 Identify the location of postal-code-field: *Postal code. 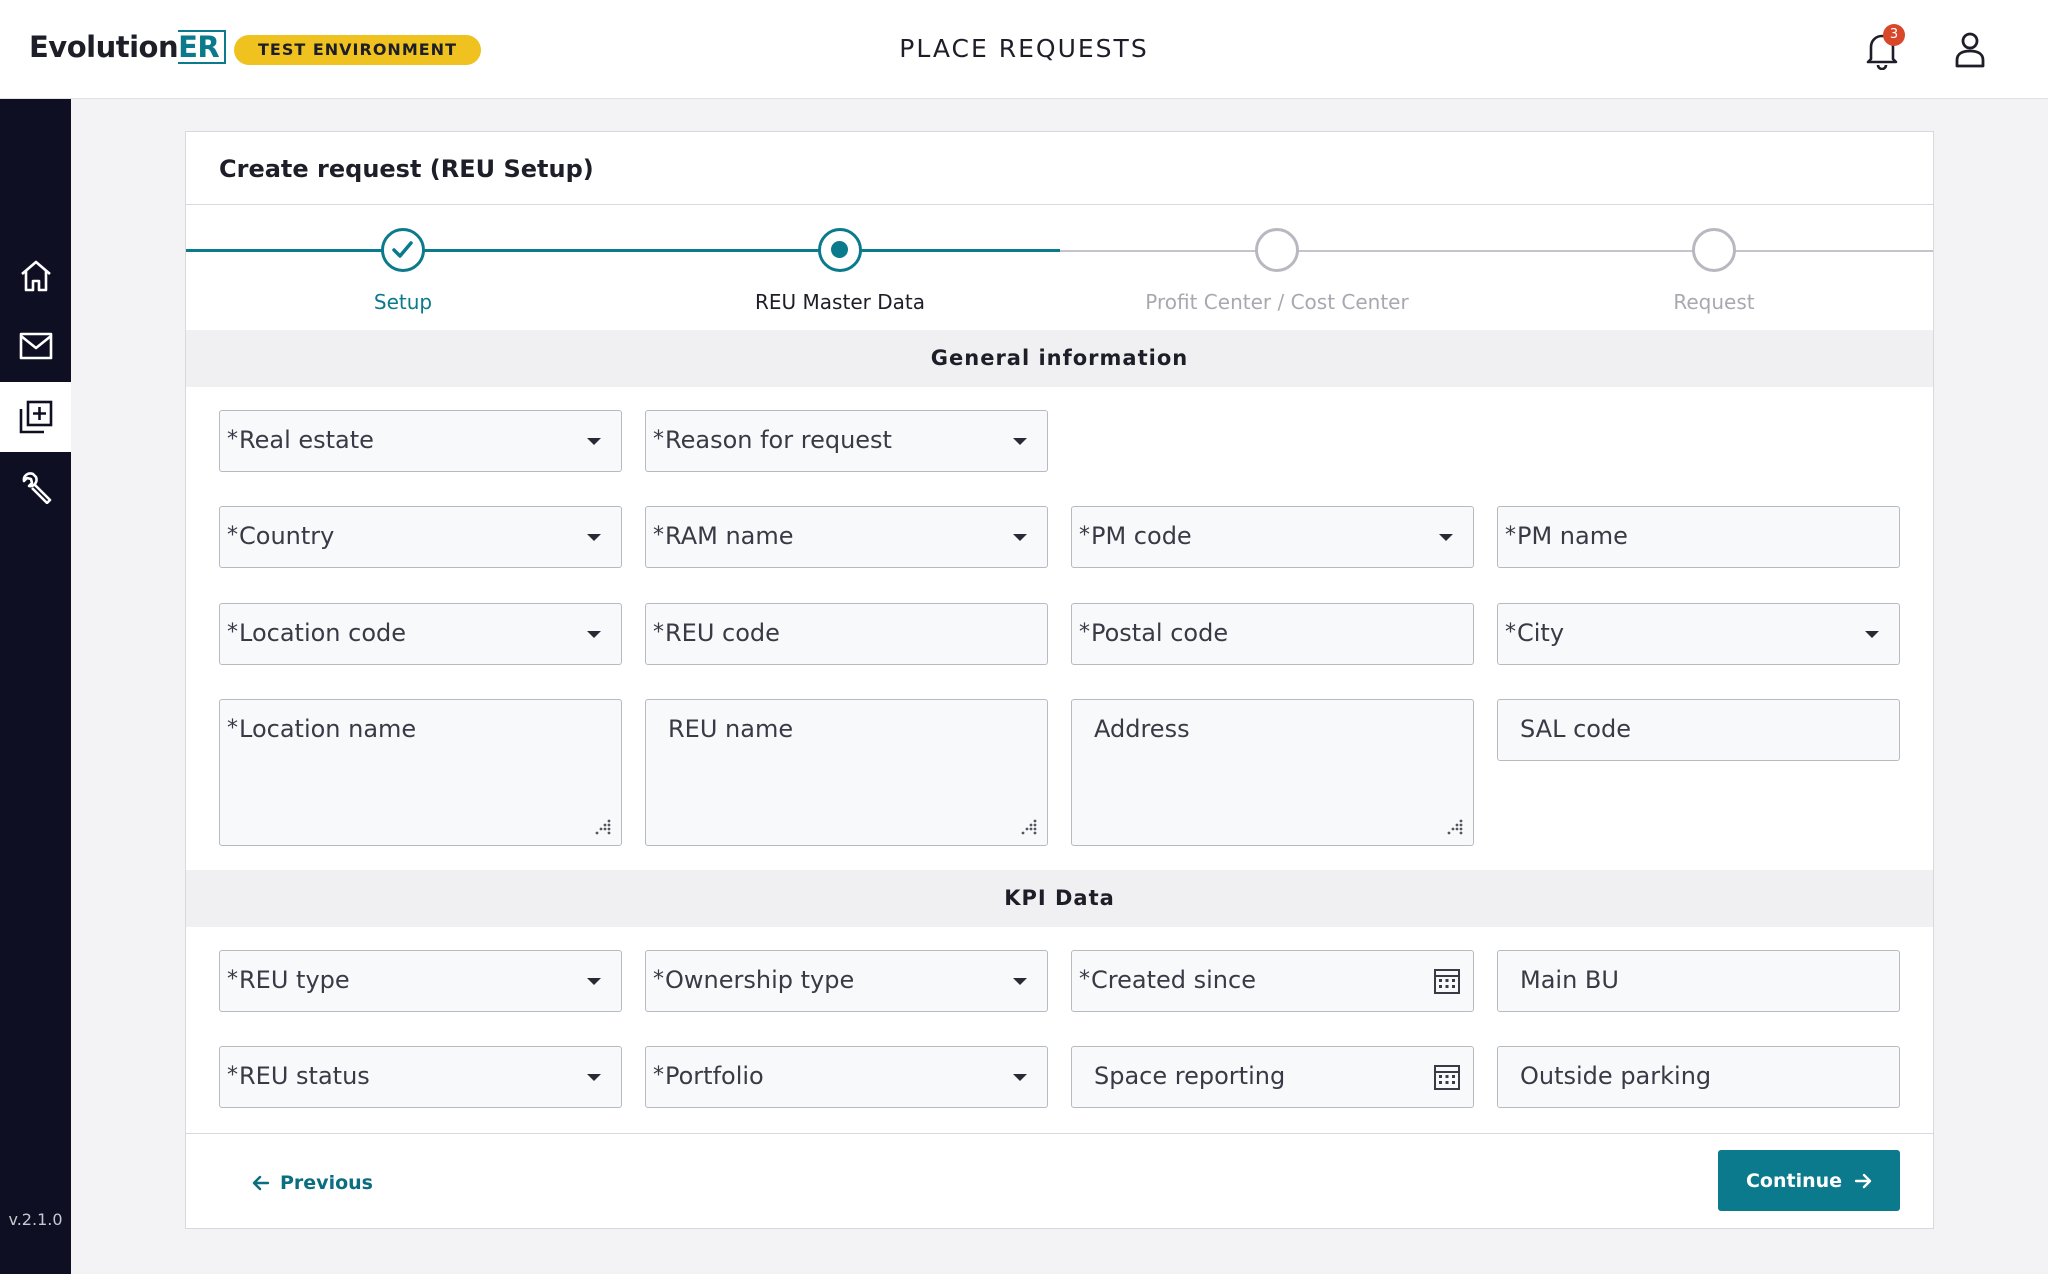
(1272, 634).